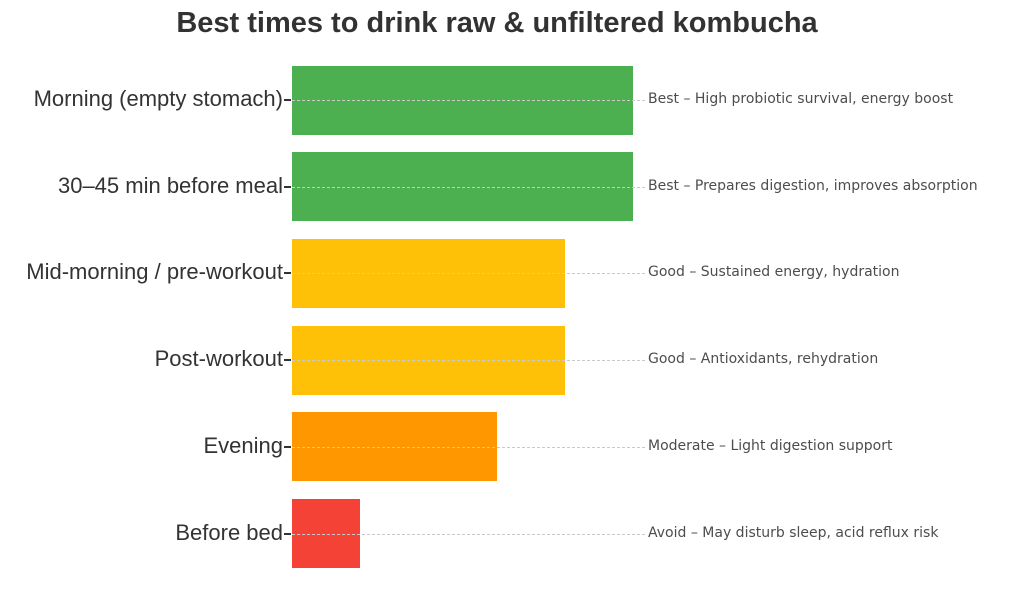 The height and width of the screenshot is (606, 1024). Describe the element at coordinates (218, 359) in the screenshot. I see `category-label: Post-workout` at that location.